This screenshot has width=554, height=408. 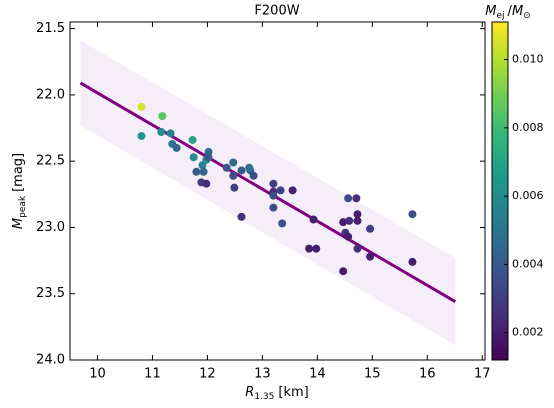 I want to click on colorbar-tick-label: 0.008, so click(x=528, y=127).